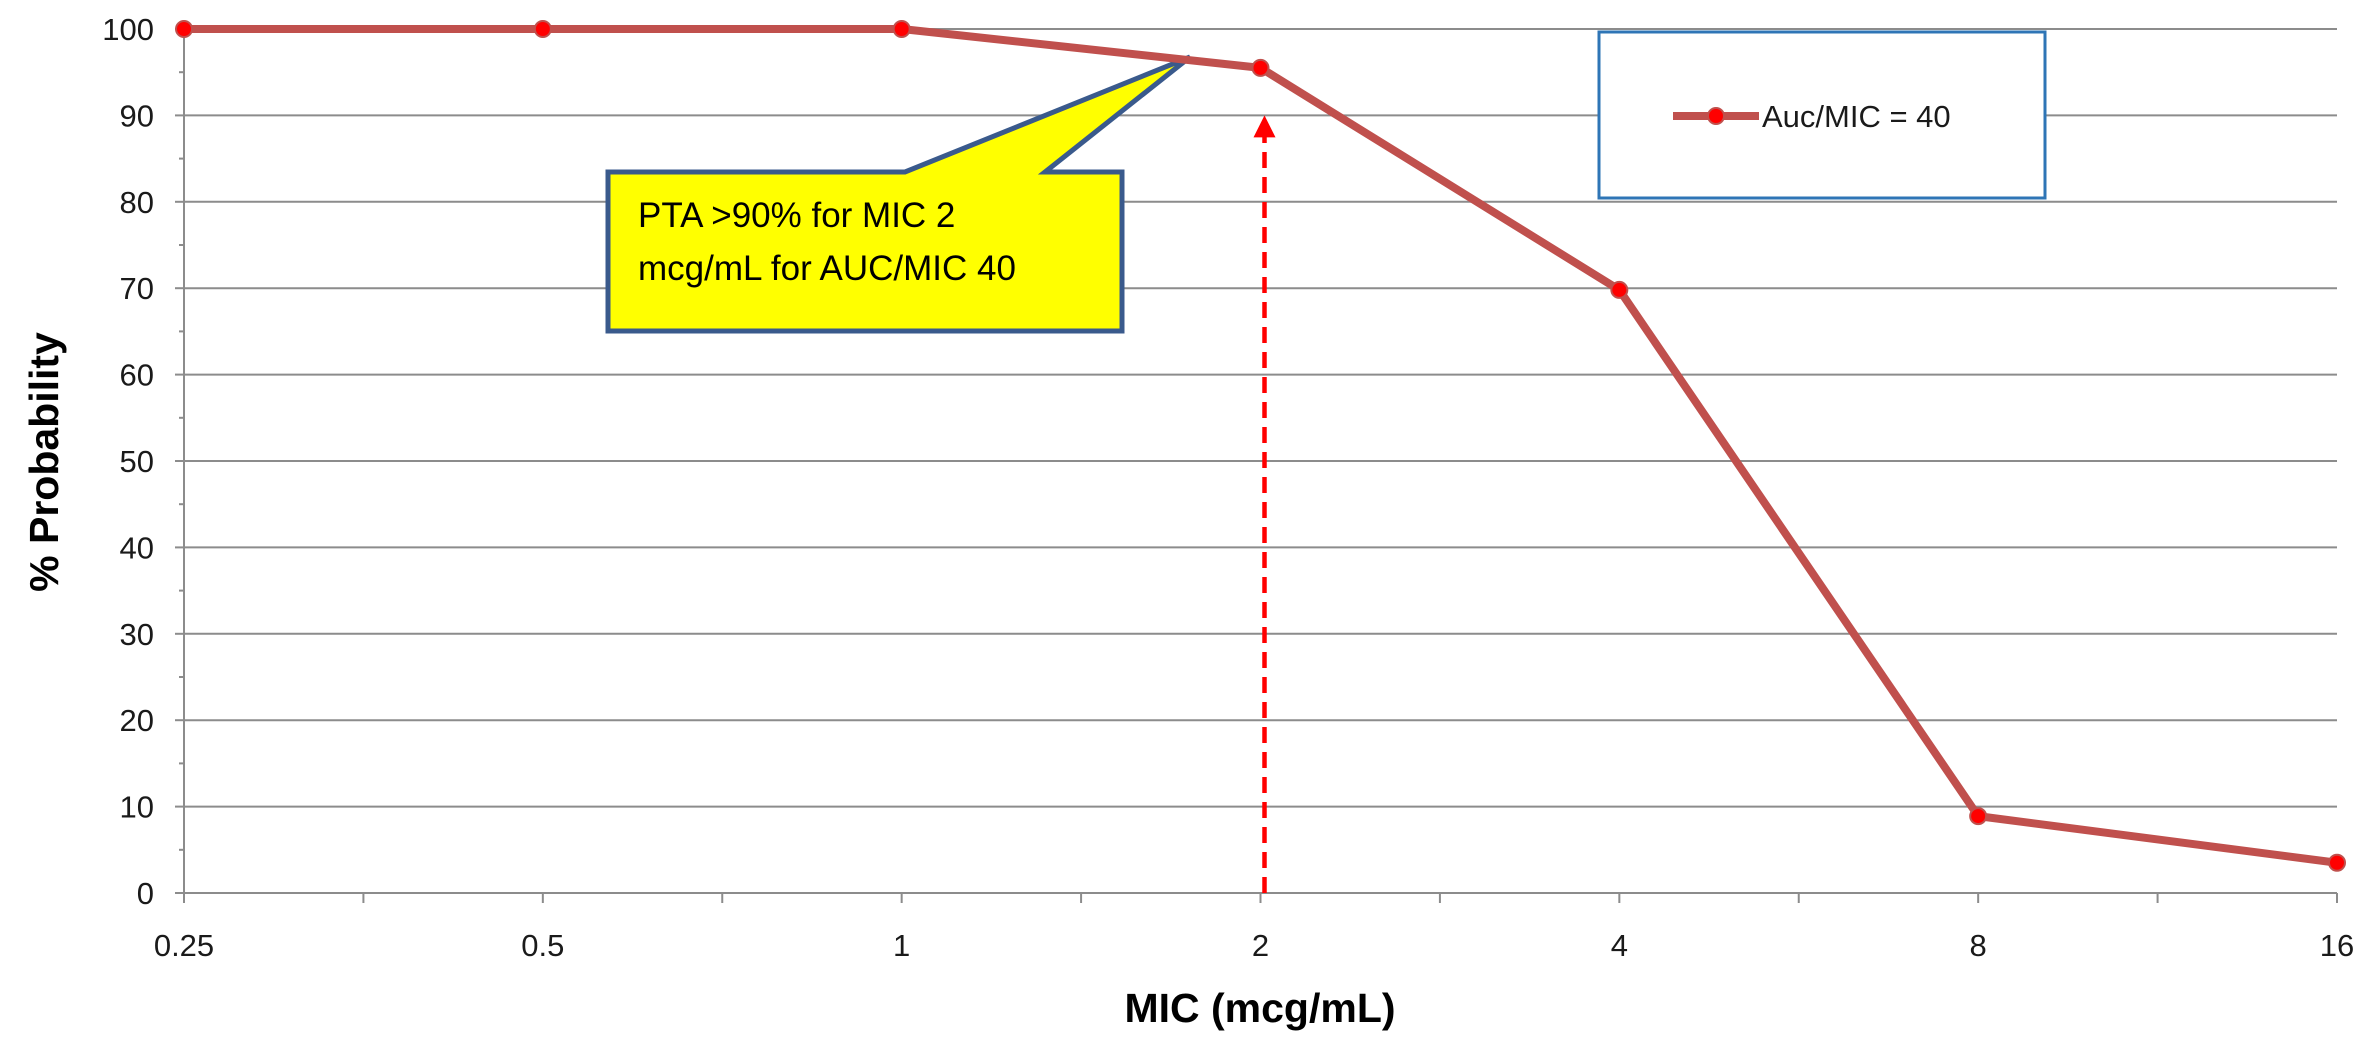 Image resolution: width=2366 pixels, height=1037 pixels. Describe the element at coordinates (137, 115) in the screenshot. I see `y-tick-label: 90` at that location.